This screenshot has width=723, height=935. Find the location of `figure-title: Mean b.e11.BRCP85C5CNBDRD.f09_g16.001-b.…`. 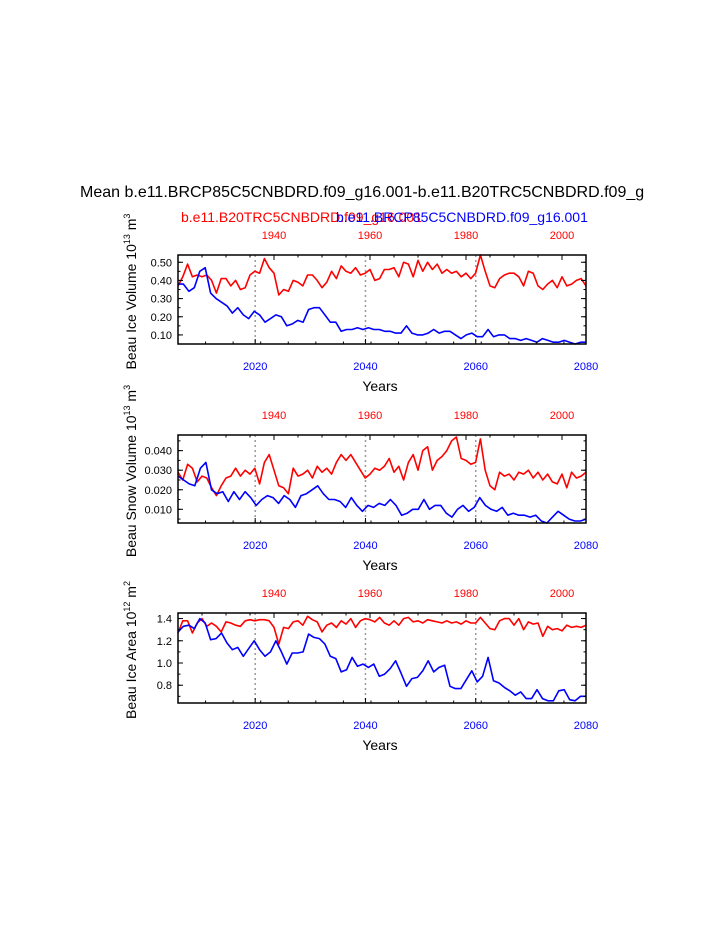

figure-title: Mean b.e11.BRCP85C5CNBDRD.f09_g16.001-b.… is located at coordinates (362, 192).